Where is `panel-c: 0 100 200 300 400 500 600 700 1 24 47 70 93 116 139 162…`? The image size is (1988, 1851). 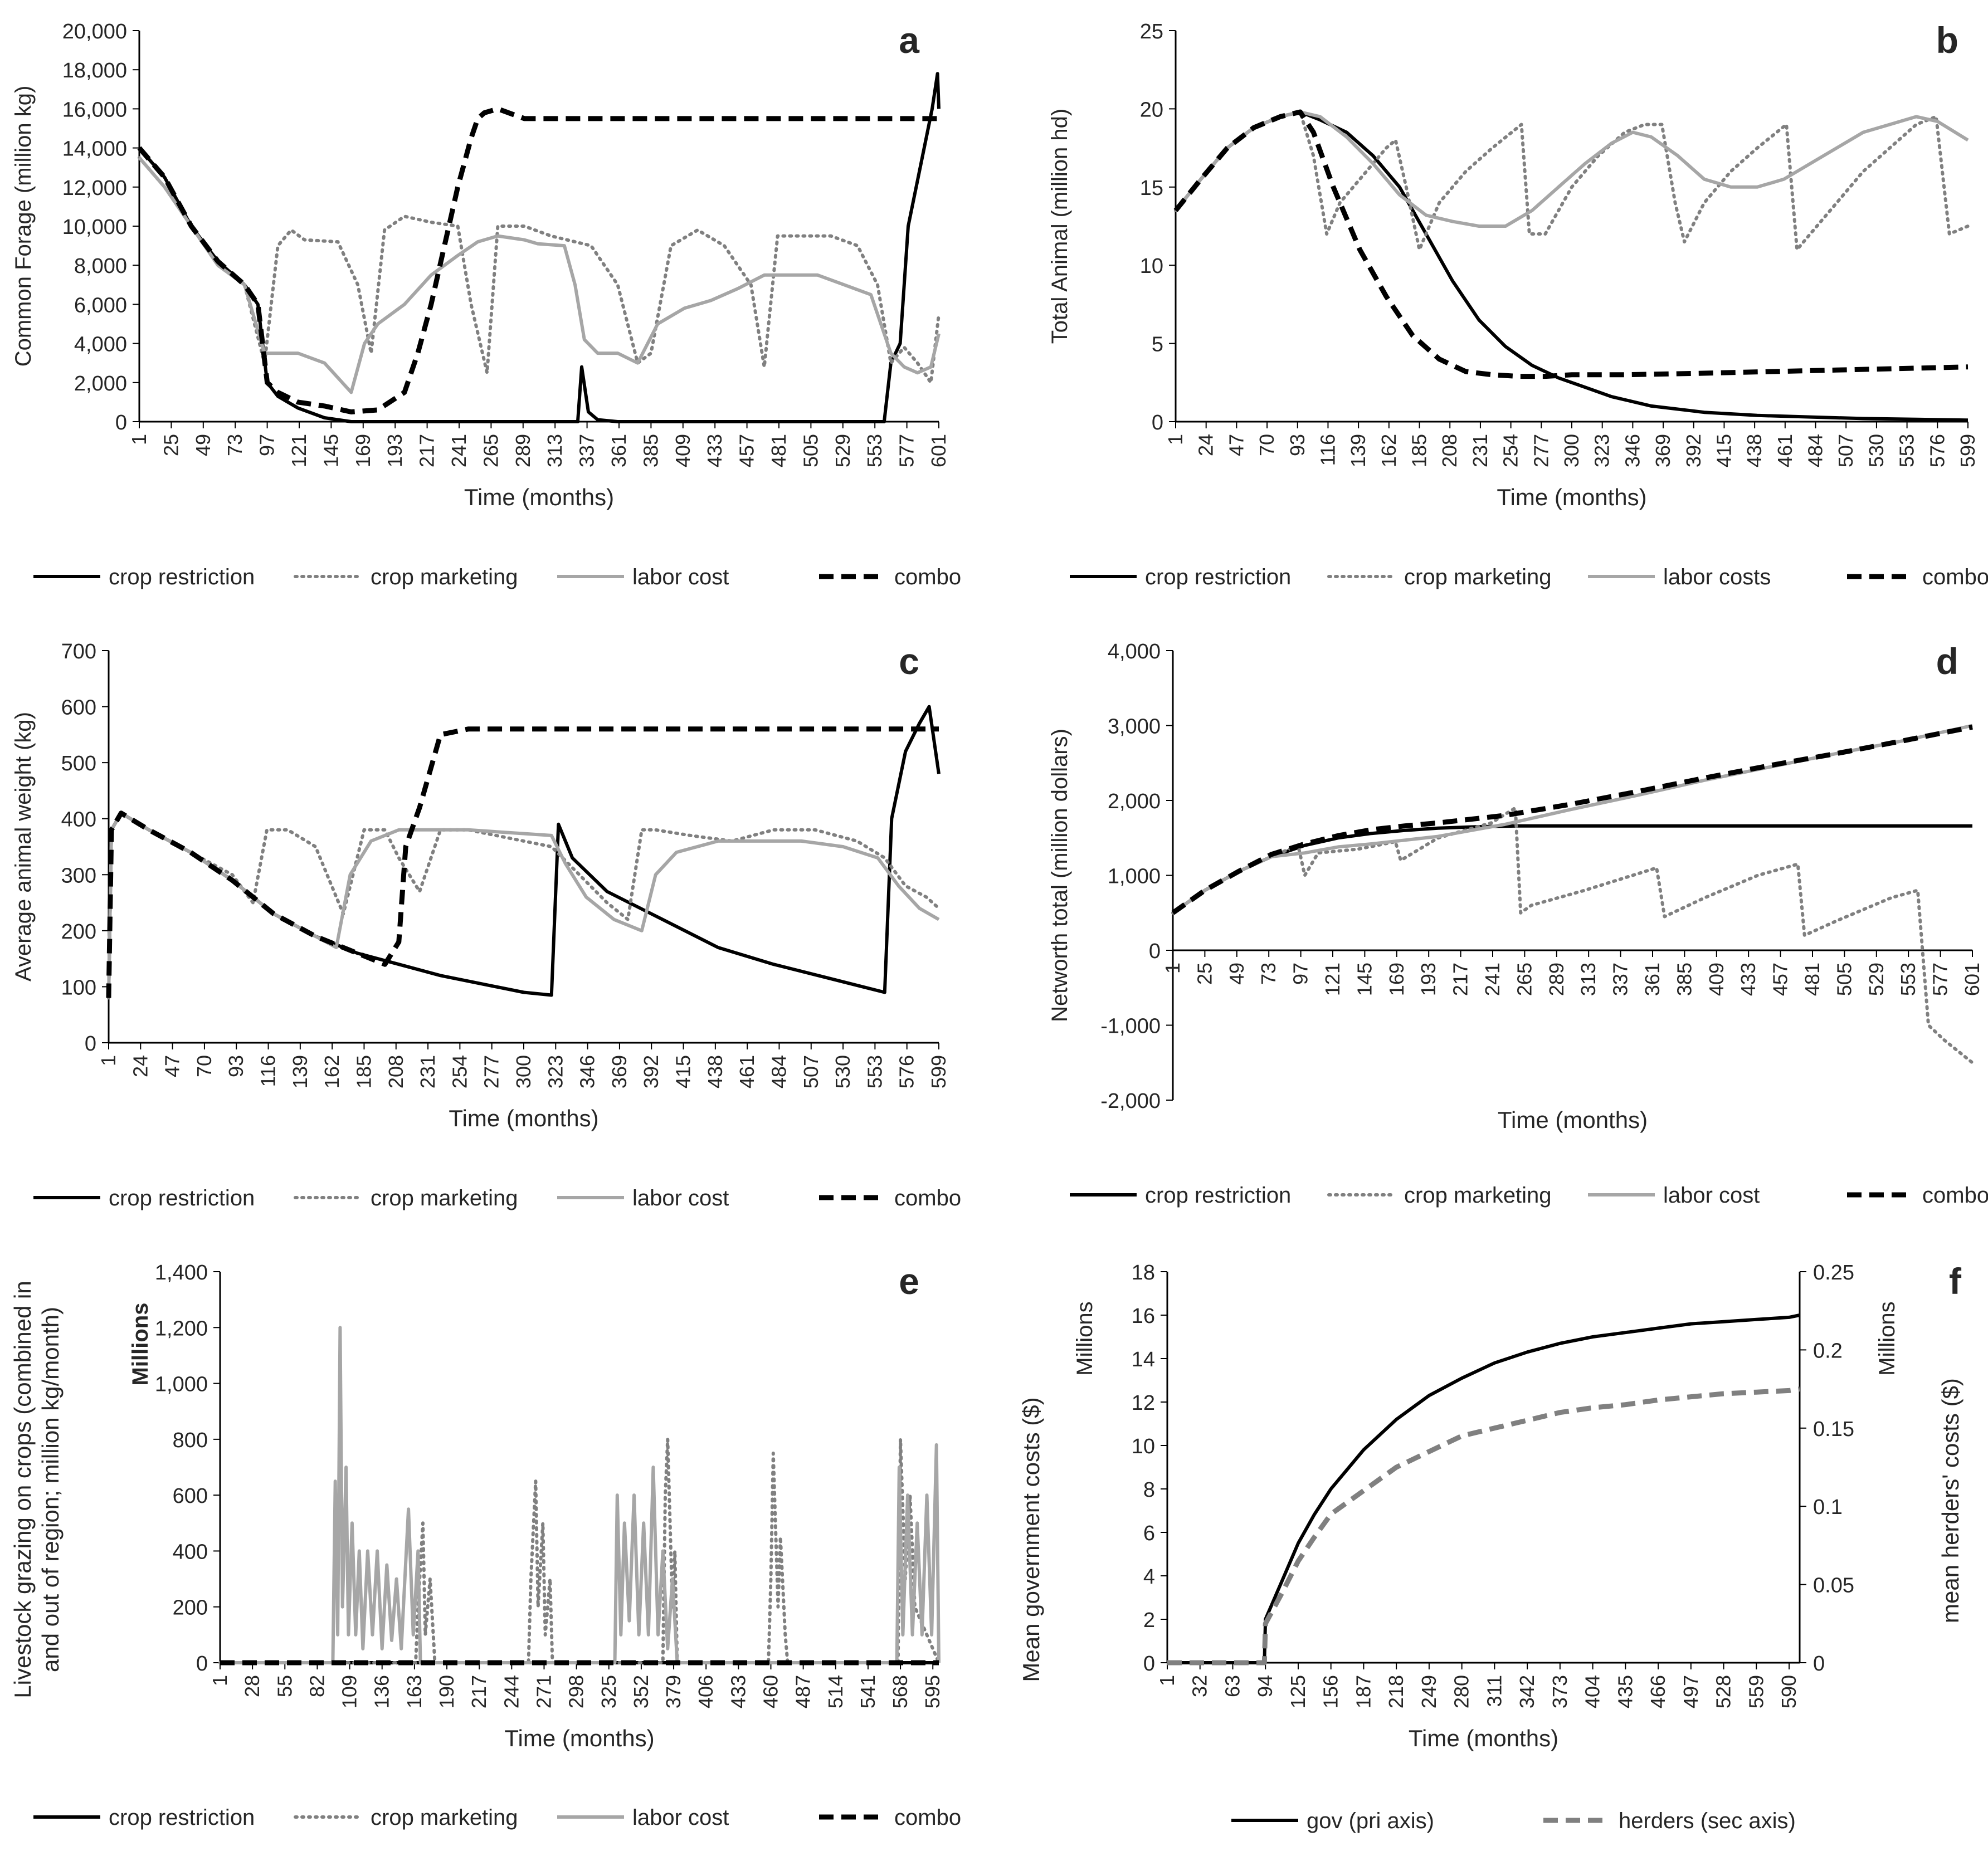 panel-c: 0 100 200 300 400 500 600 700 1 24 47 70 93 116 139 162… is located at coordinates (486, 925).